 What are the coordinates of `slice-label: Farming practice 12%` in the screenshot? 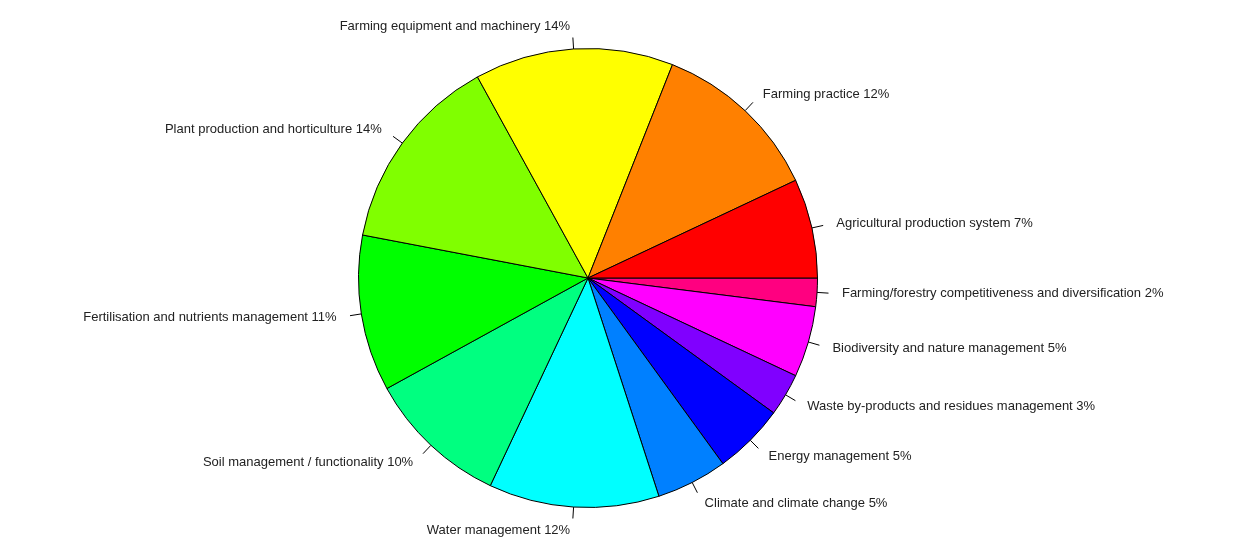 It's located at (826, 93).